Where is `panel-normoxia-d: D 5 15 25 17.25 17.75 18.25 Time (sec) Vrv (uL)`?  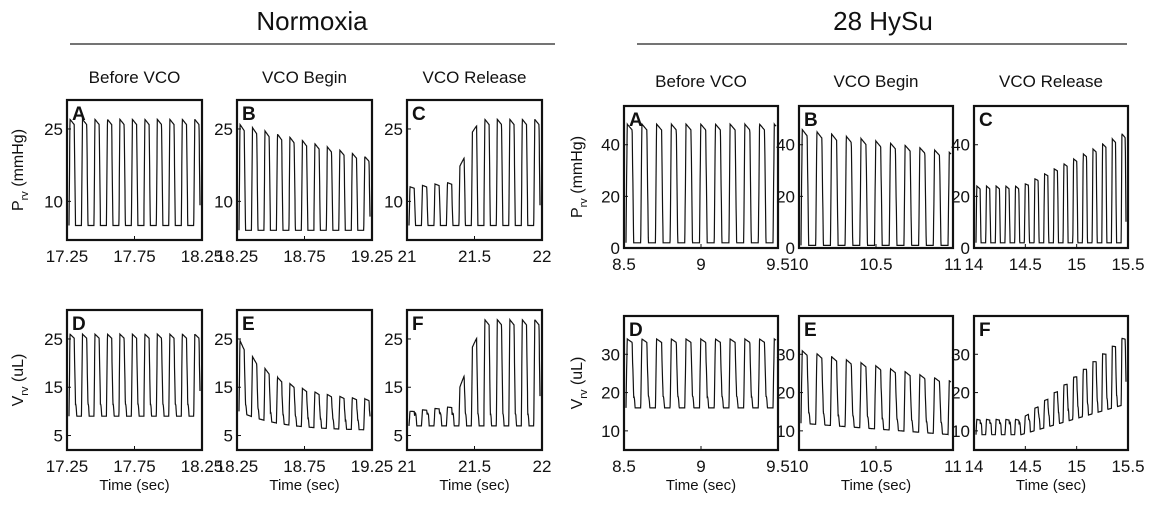 panel-normoxia-d: D 5 15 25 17.25 17.75 18.25 Time (sec) Vrv (uL) is located at coordinates (117, 401).